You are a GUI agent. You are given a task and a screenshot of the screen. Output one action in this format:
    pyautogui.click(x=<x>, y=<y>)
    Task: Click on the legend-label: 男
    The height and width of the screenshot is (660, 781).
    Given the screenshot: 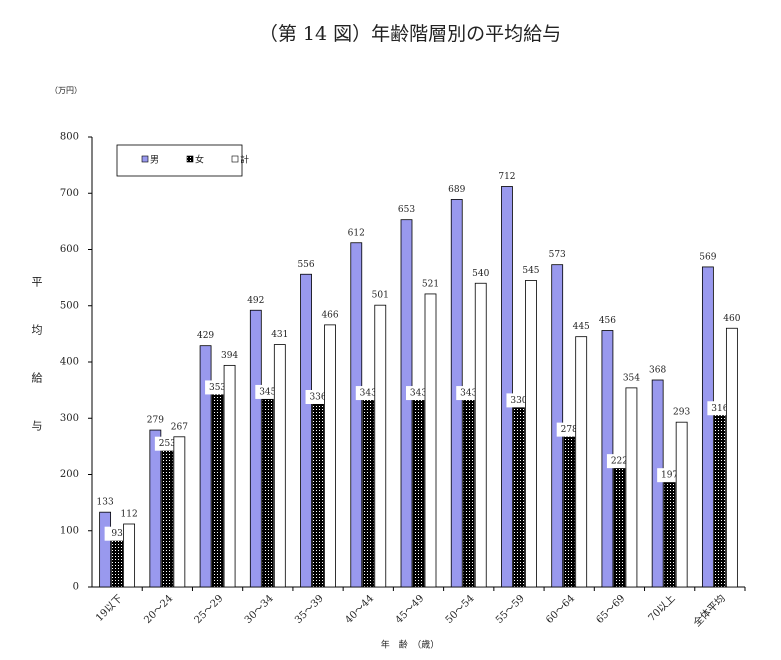 What is the action you would take?
    pyautogui.click(x=154, y=160)
    